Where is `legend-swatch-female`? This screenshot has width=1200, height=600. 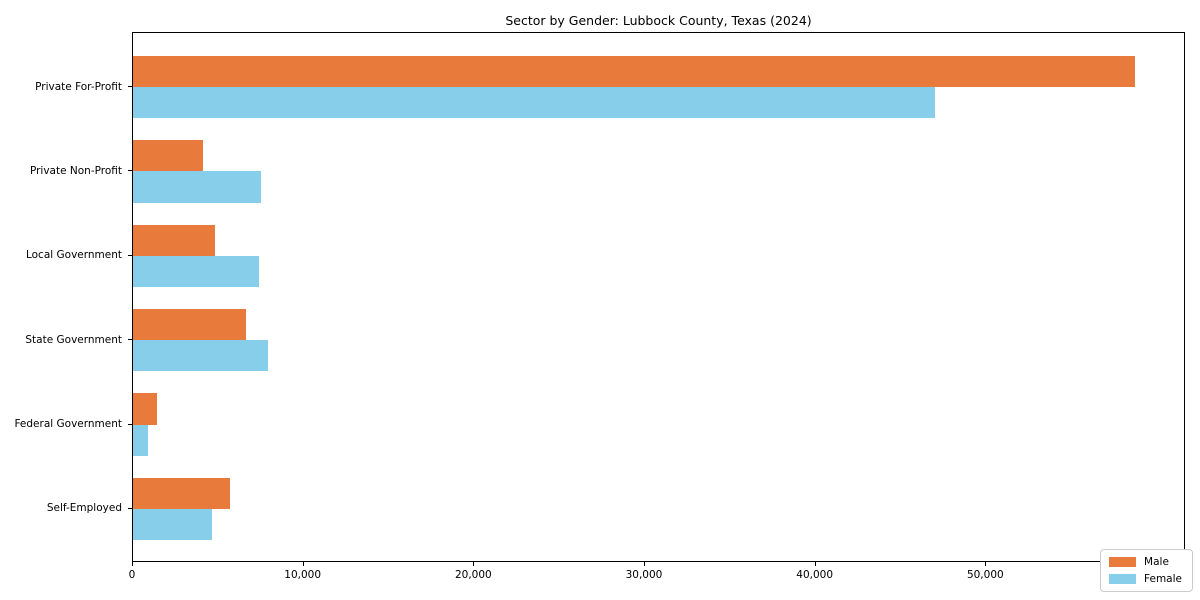 legend-swatch-female is located at coordinates (1123, 578).